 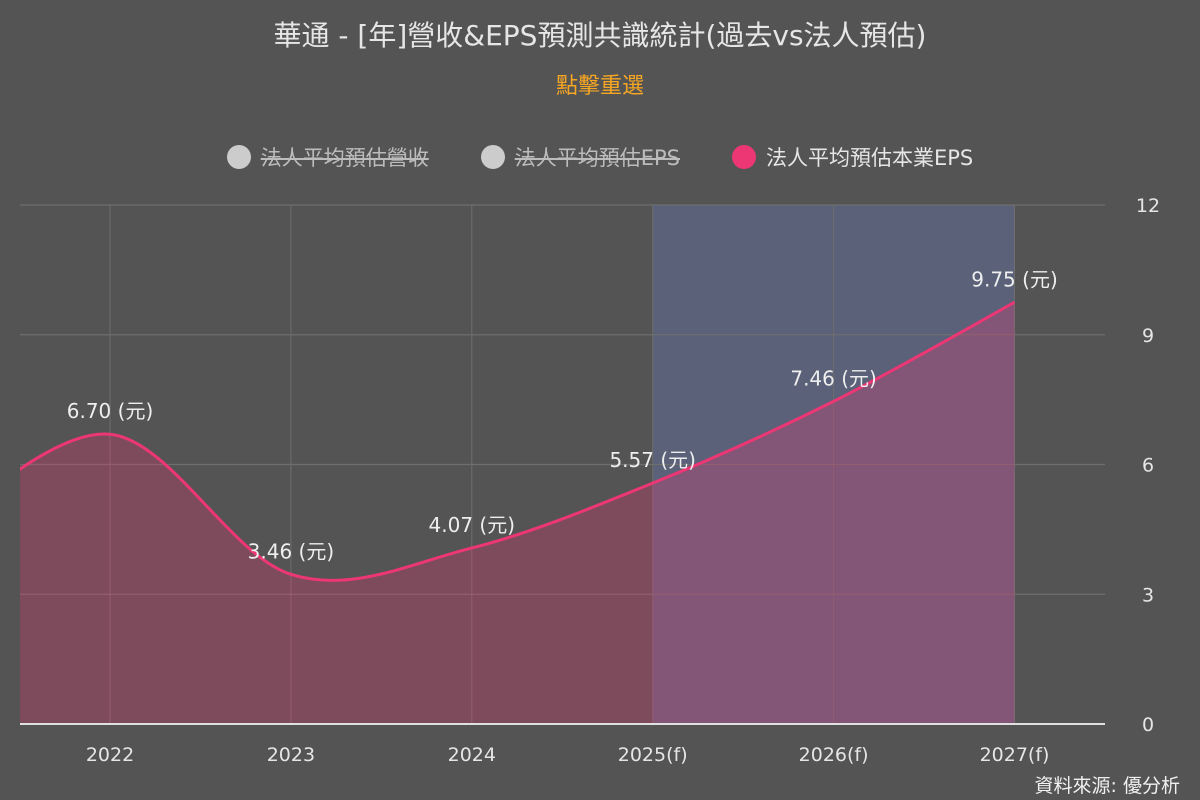 I want to click on x-tick-label: 2027(f), so click(x=1015, y=755).